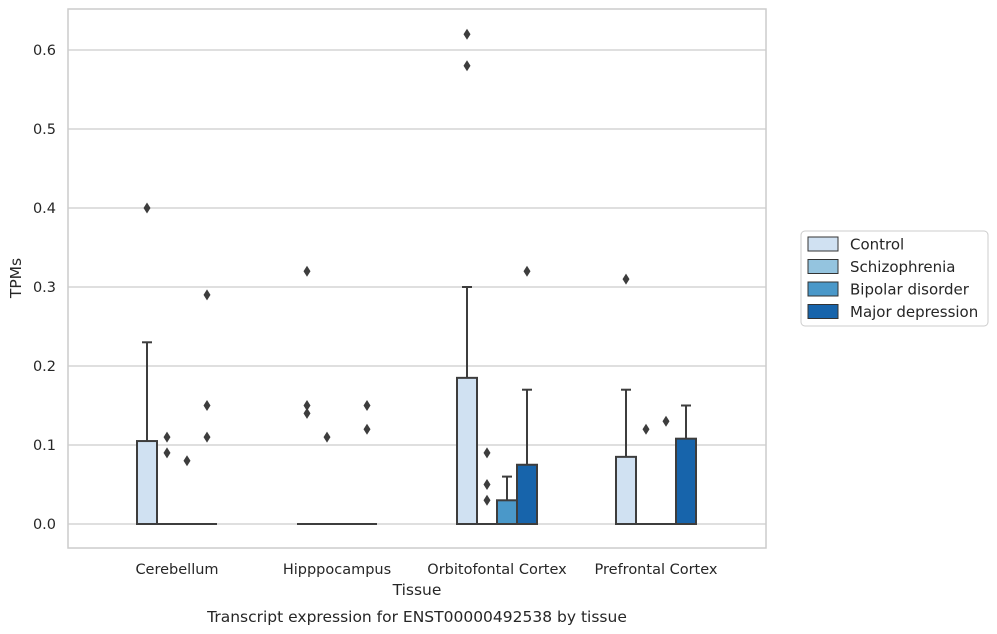  I want to click on y-axis-ticks: 0.0 0.1 0.2 0.3 0.4 0.5 0.6, so click(44, 288).